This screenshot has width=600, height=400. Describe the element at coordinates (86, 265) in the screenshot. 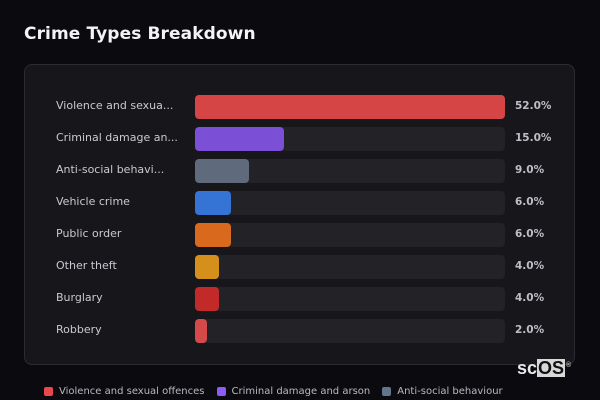

I see `bar-label: Other theft` at that location.